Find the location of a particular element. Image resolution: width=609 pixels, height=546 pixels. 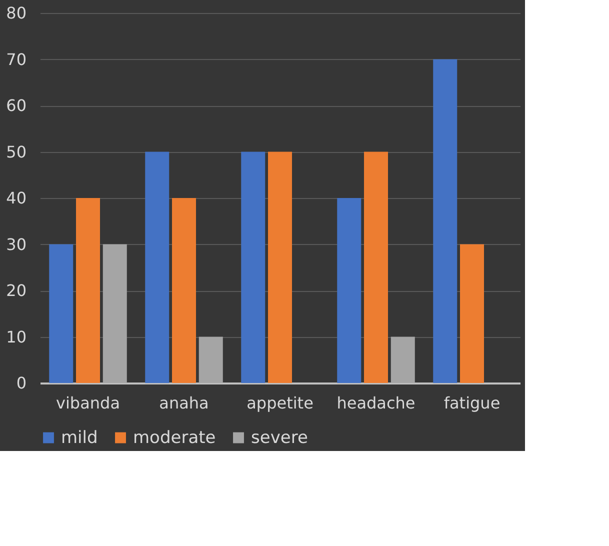

y-tick-label: 40 is located at coordinates (16, 198).